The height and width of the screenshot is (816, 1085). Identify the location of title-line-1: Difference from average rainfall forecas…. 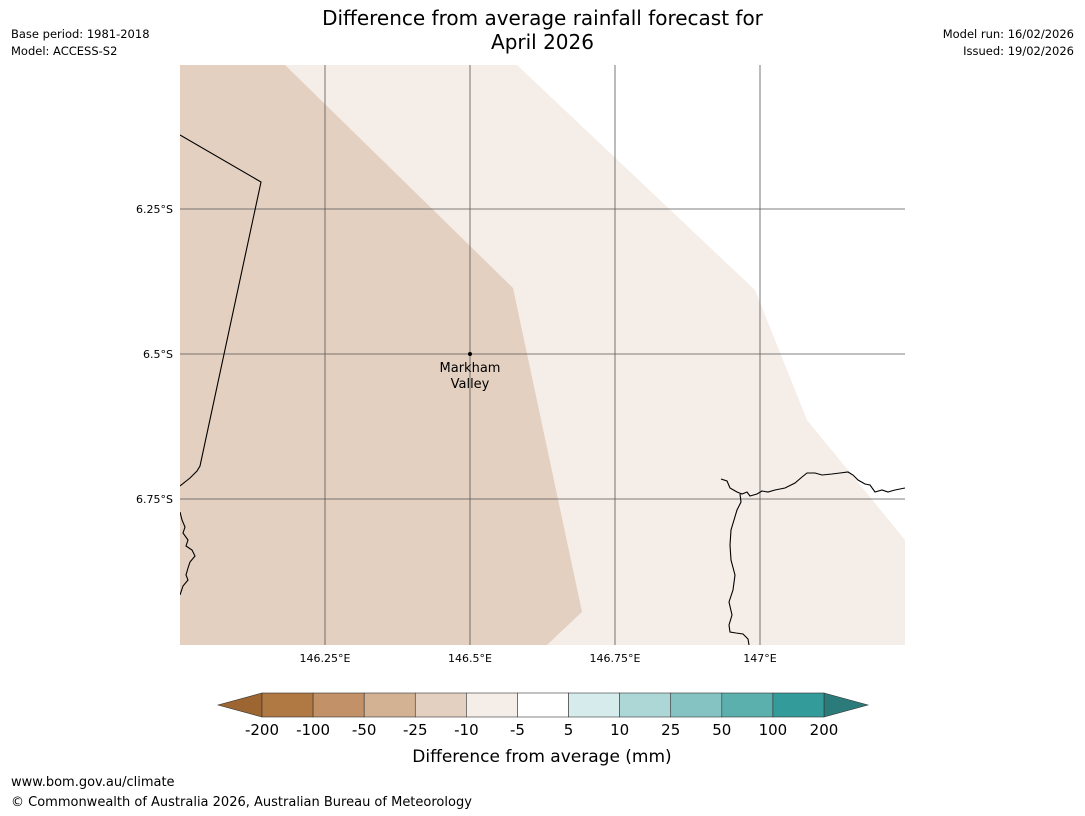
(542, 18).